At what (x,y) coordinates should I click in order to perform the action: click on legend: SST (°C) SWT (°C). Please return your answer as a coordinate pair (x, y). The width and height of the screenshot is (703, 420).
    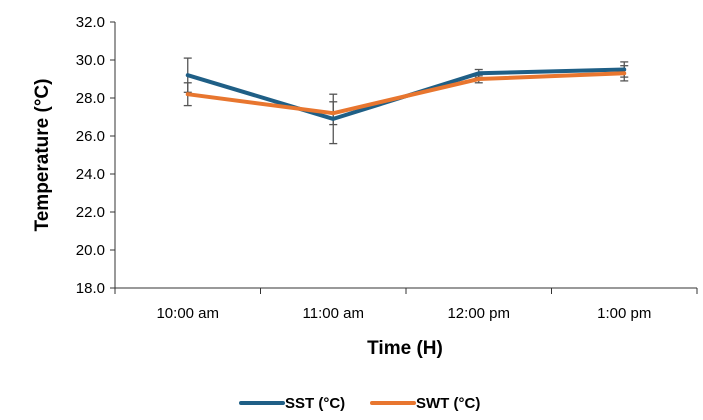
    Looking at the image, I should click on (359, 403).